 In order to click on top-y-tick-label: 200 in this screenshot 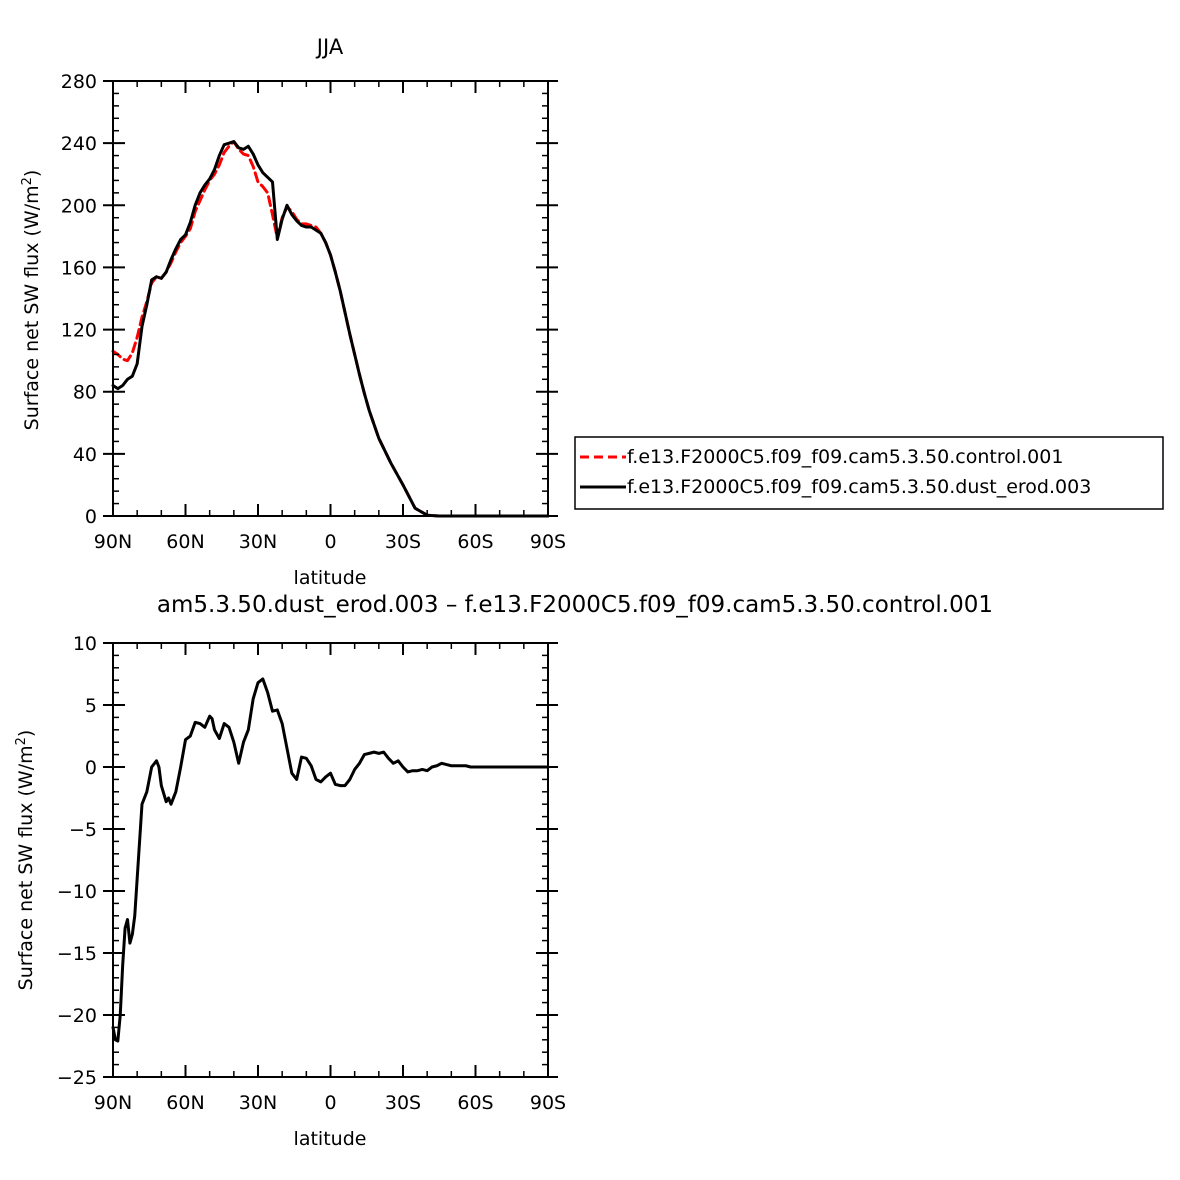, I will do `click(79, 206)`.